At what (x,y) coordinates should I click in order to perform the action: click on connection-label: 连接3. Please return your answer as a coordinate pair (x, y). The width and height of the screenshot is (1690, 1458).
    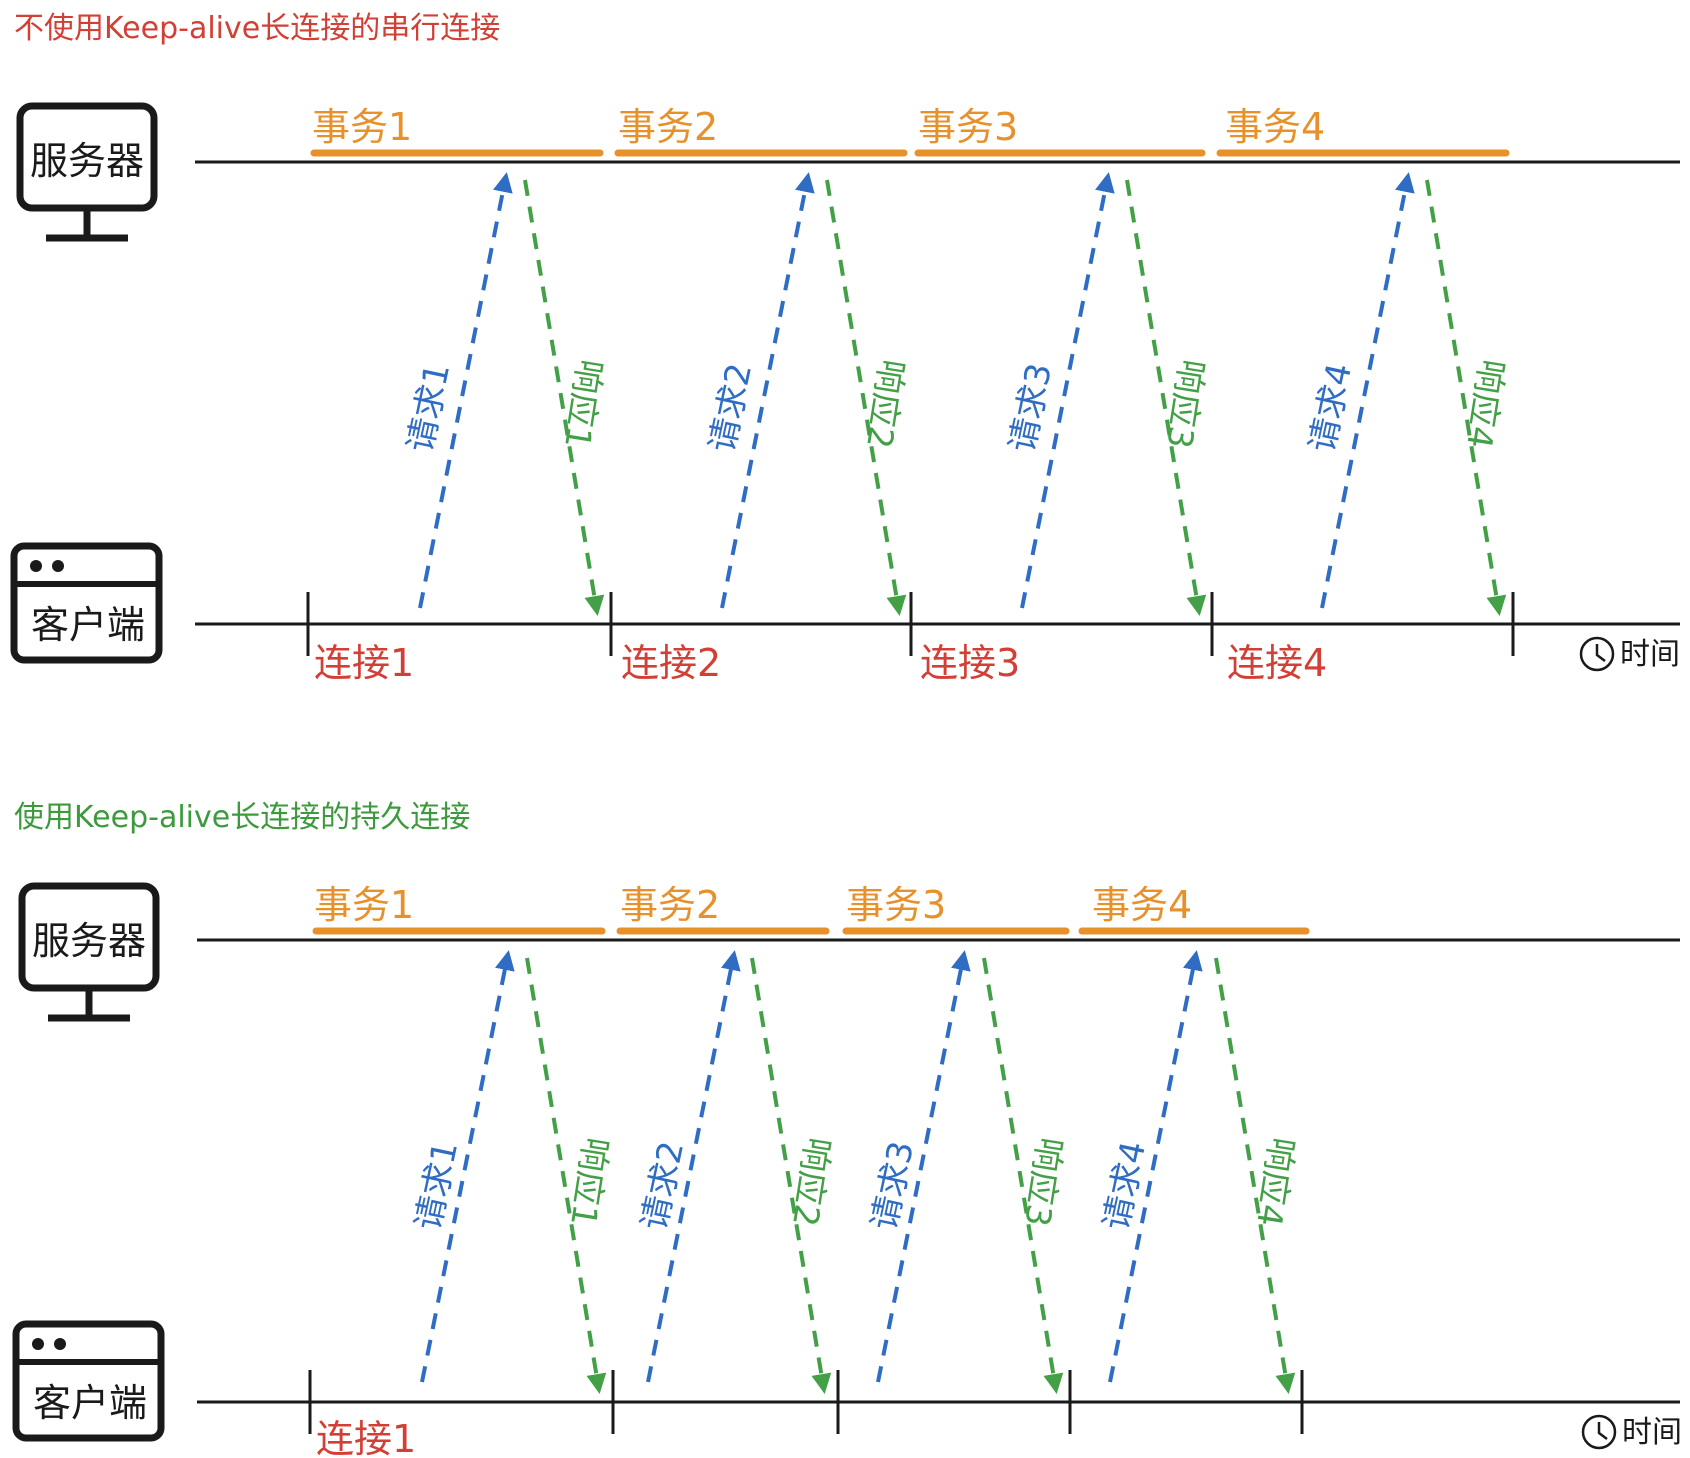
    Looking at the image, I should click on (970, 663).